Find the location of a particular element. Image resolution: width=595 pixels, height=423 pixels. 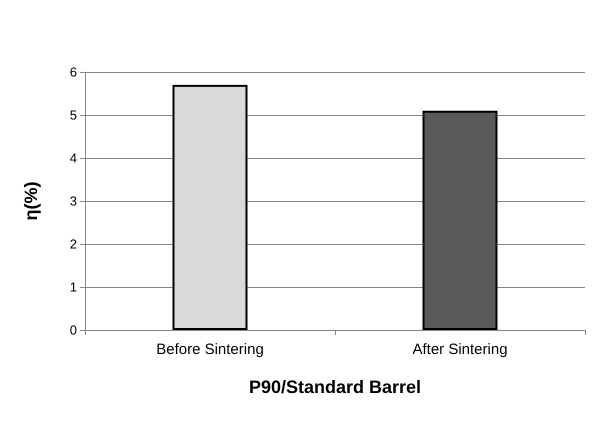

y-tick-label: 5 is located at coordinates (73, 115).